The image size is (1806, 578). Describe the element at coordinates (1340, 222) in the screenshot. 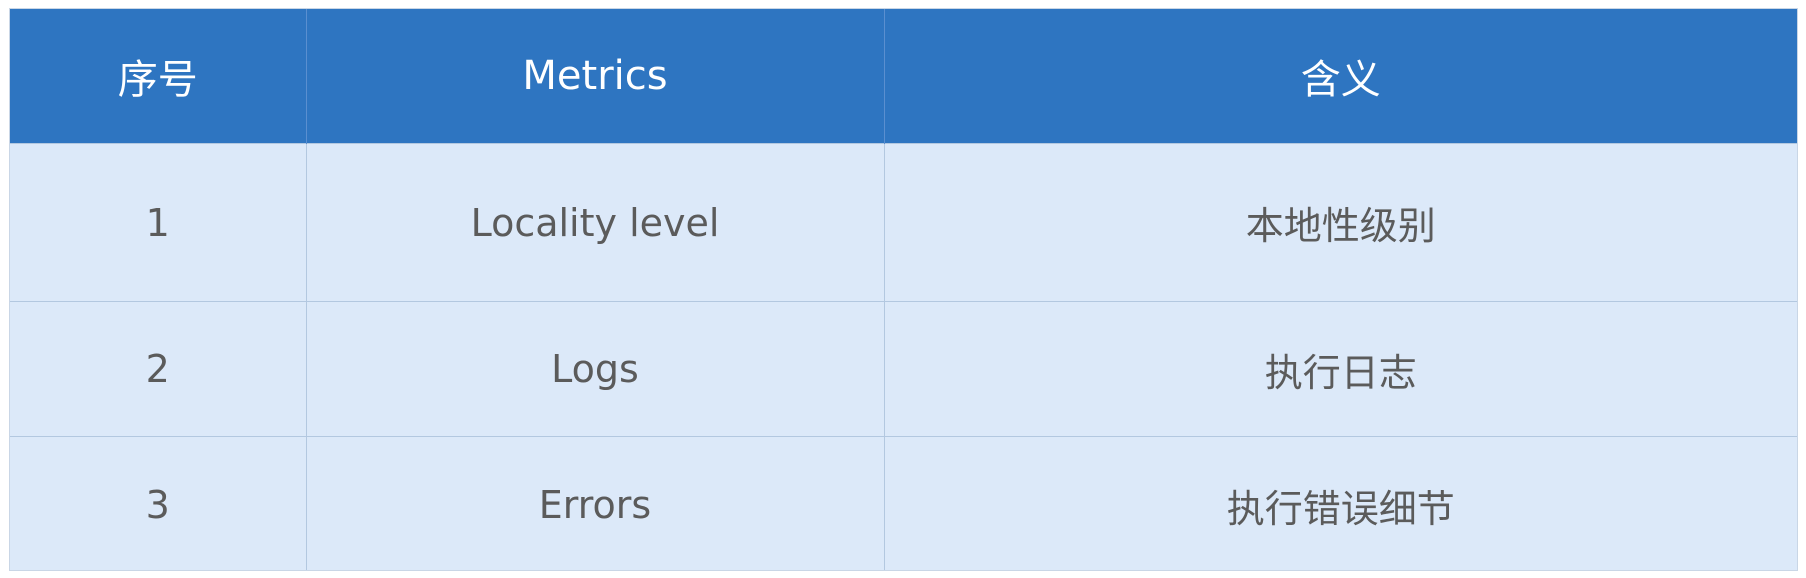

I see `cell-meaning: 本地性级别` at that location.